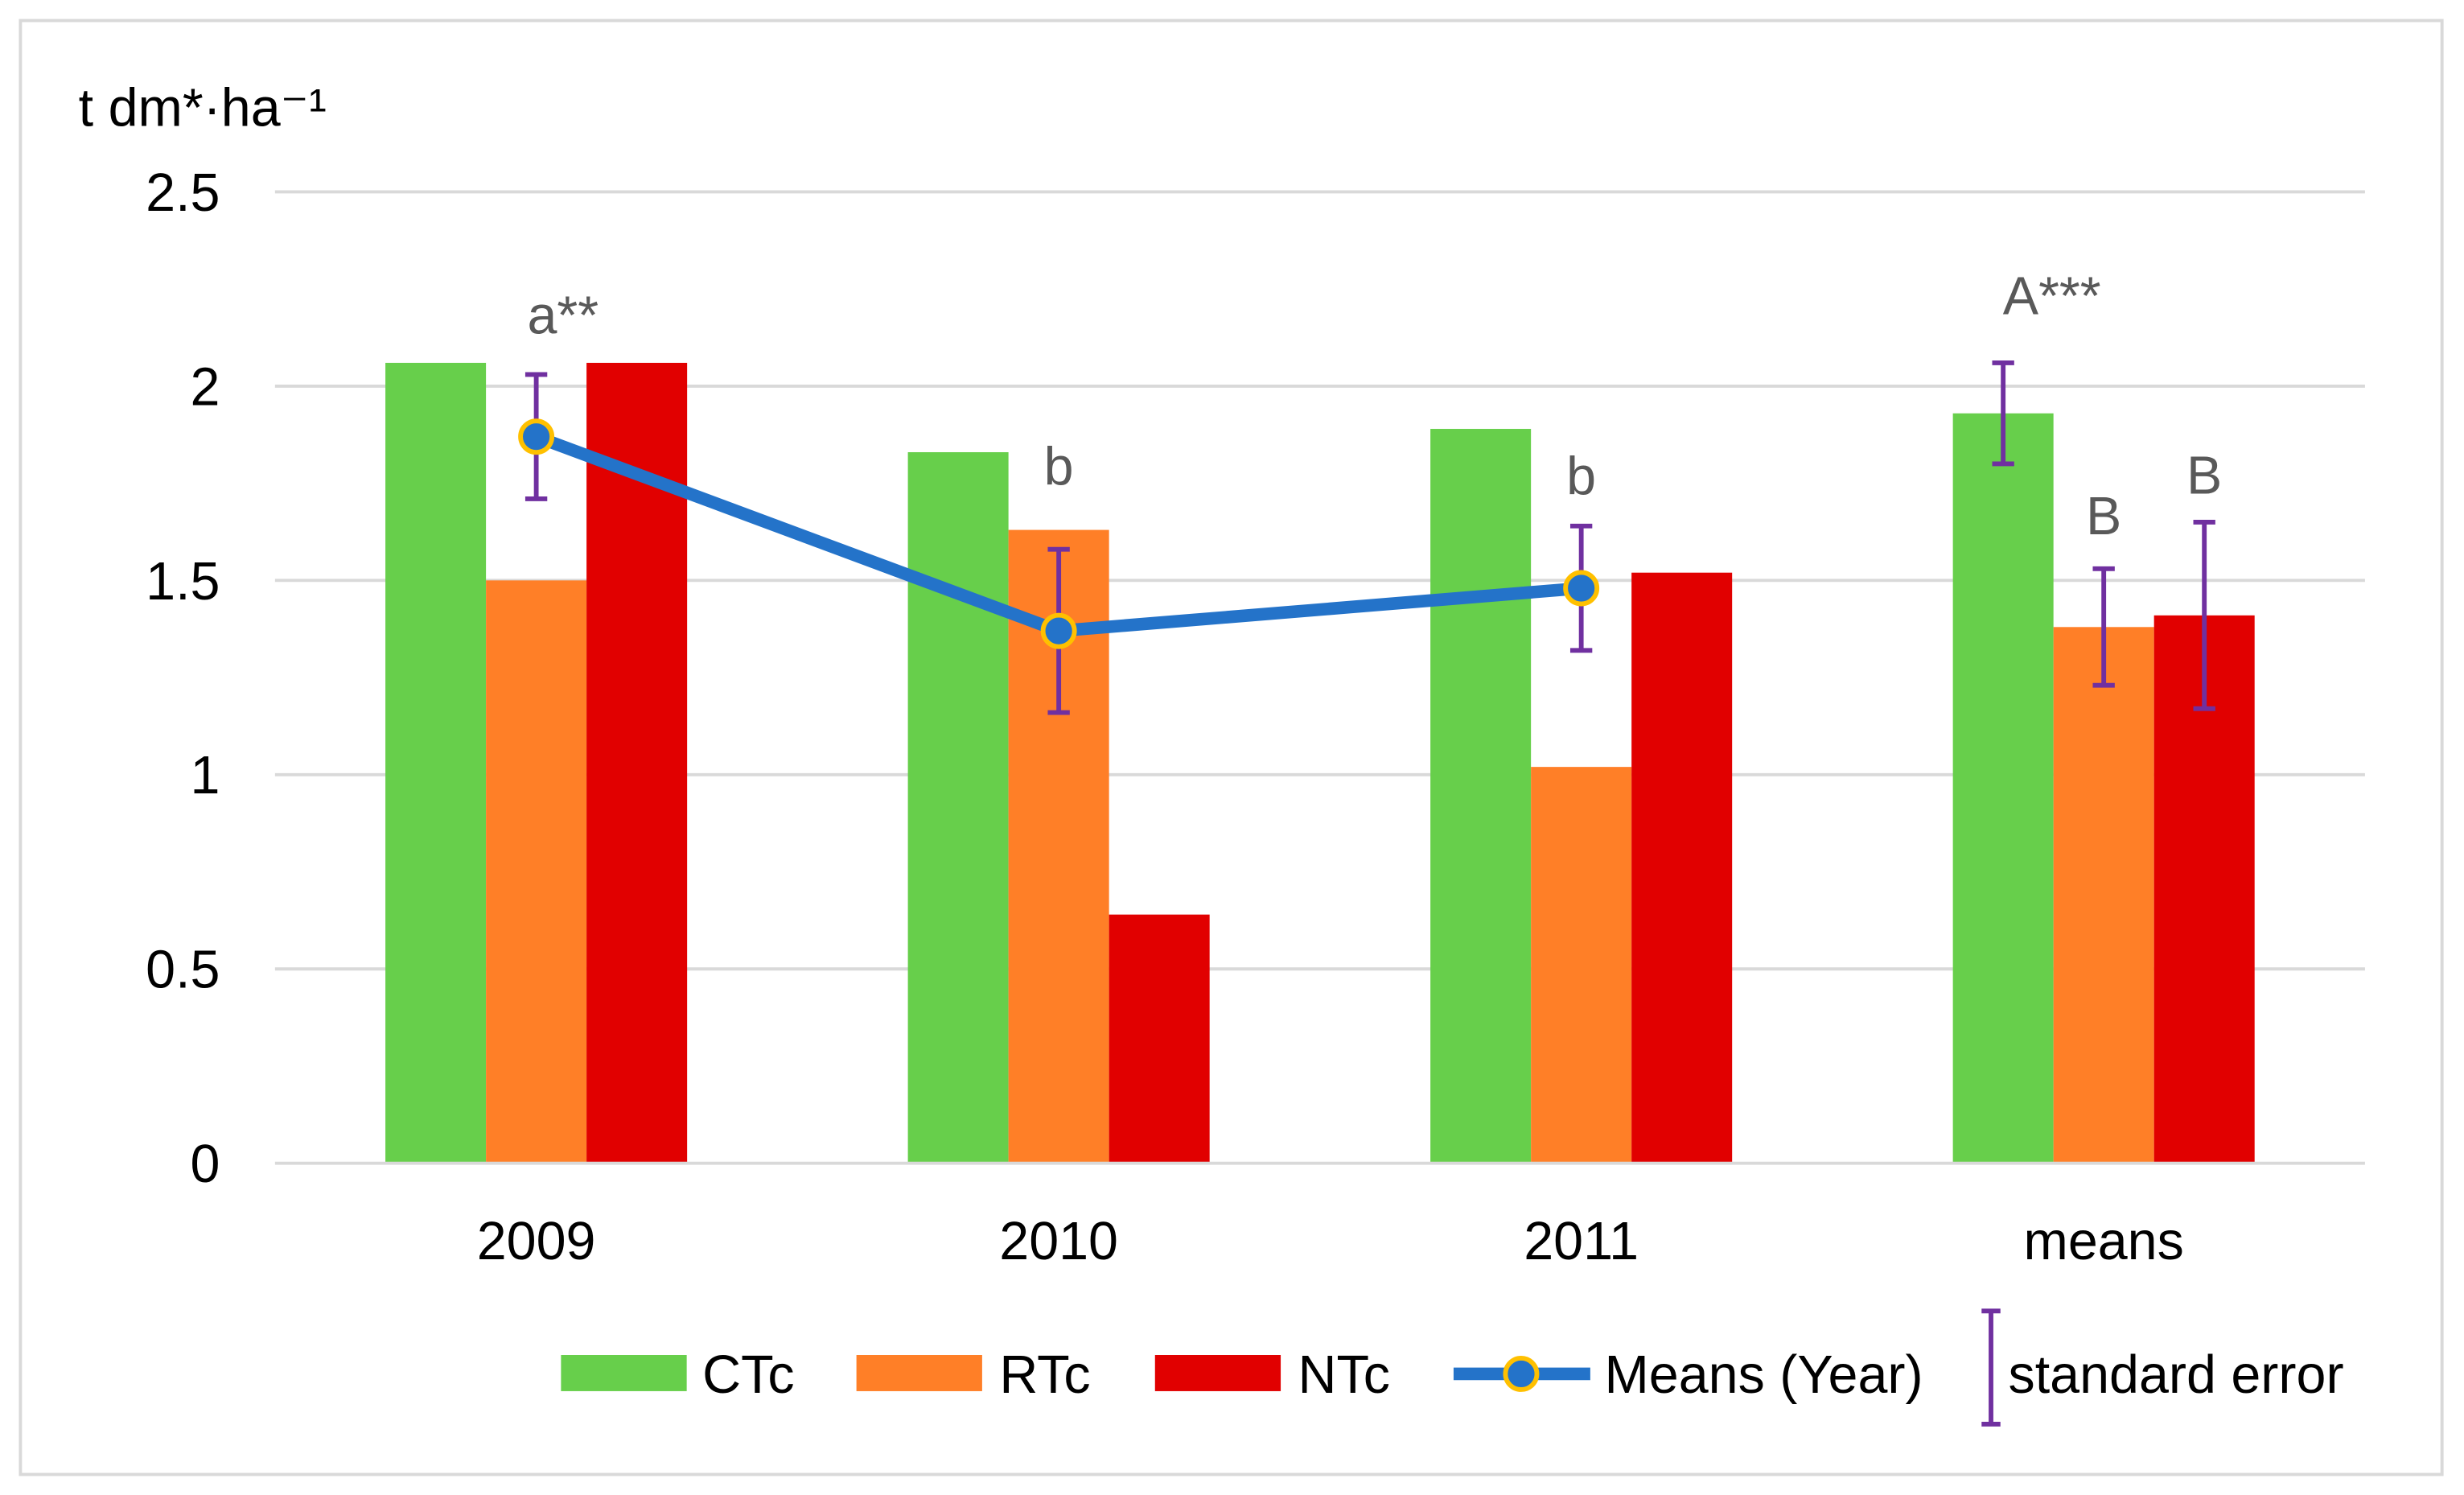 The height and width of the screenshot is (1495, 2464). What do you see at coordinates (1330, 1242) in the screenshot?
I see `x-axis-labels: 2009 2010 2011 means` at bounding box center [1330, 1242].